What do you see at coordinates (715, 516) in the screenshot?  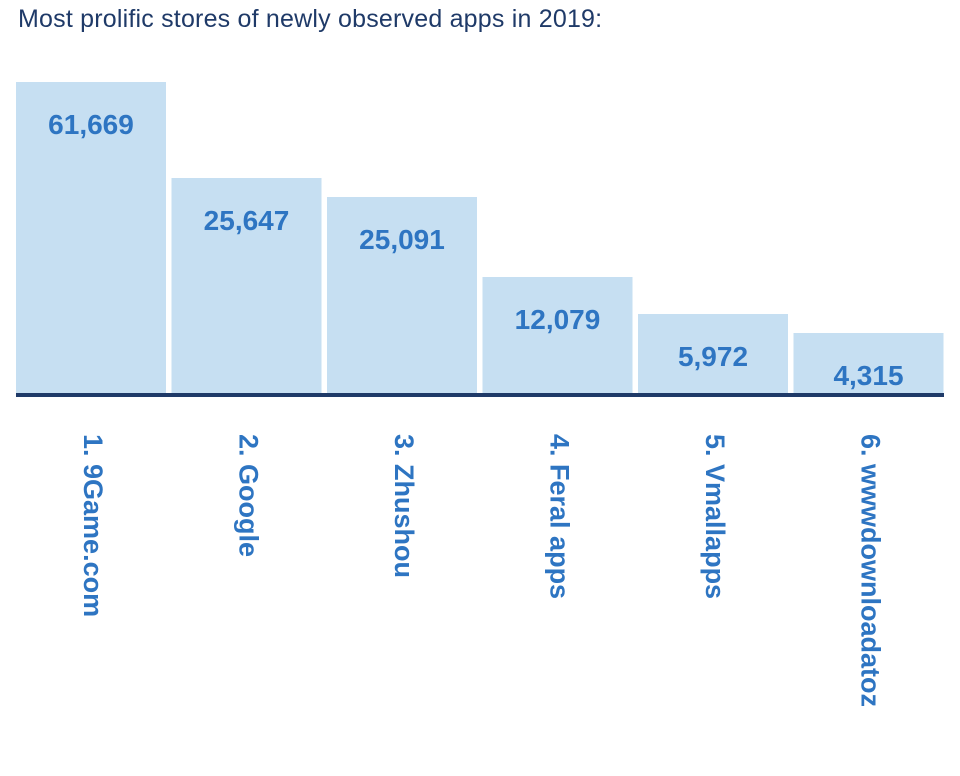 I see `category-label-5: 5. Vmallapps` at bounding box center [715, 516].